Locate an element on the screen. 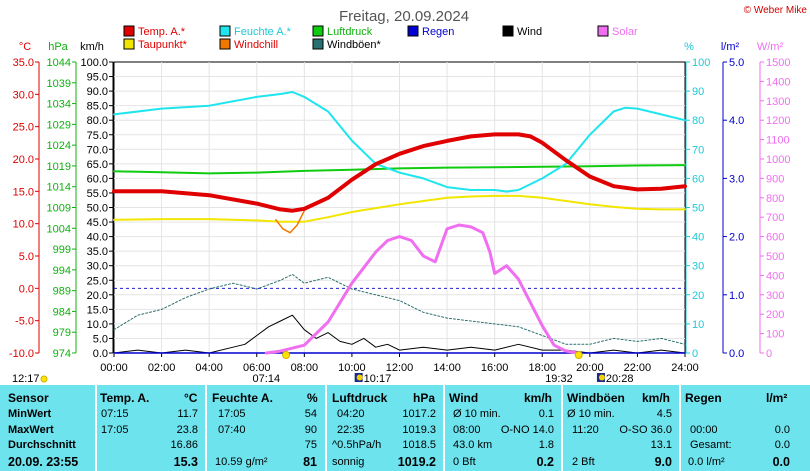  legend-label: Windchill is located at coordinates (256, 45).